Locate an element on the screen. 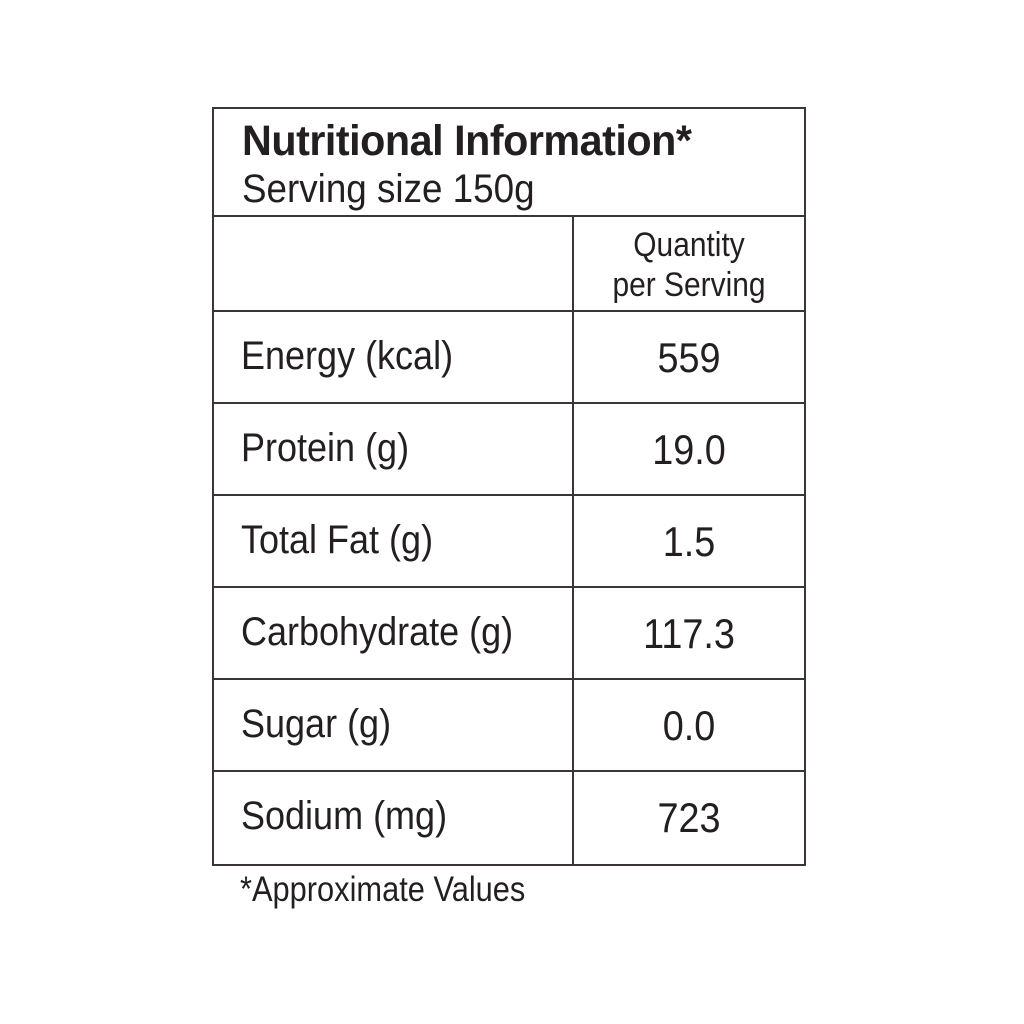 This screenshot has height=1024, width=1024. nutrient-label: Protein (g) is located at coordinates (325, 448).